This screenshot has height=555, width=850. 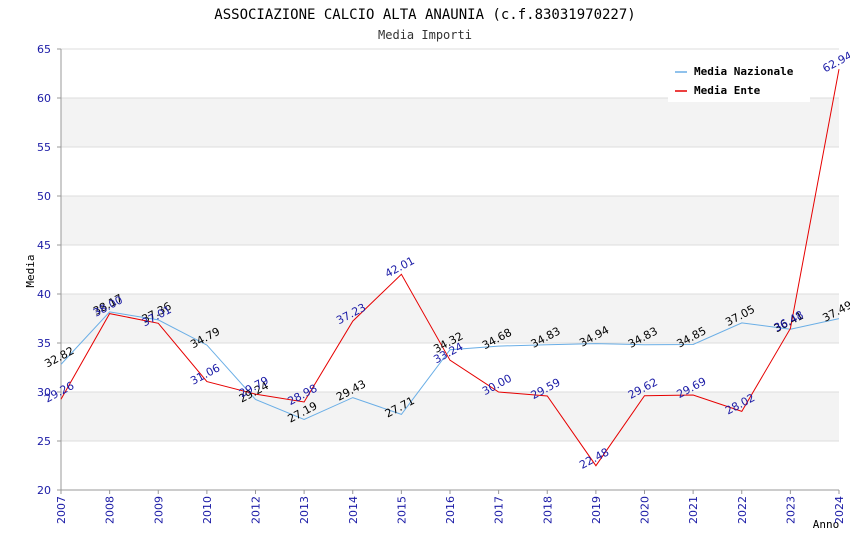 I want to click on x-tick-label: 2009, so click(x=158, y=510).